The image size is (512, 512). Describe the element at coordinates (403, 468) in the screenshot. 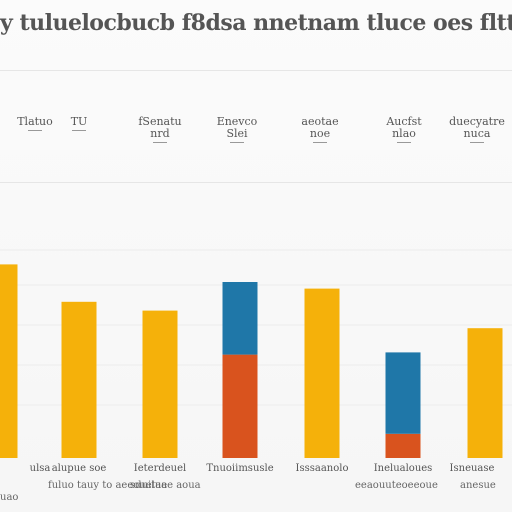

I see `x-label-5: Inelualoues` at that location.